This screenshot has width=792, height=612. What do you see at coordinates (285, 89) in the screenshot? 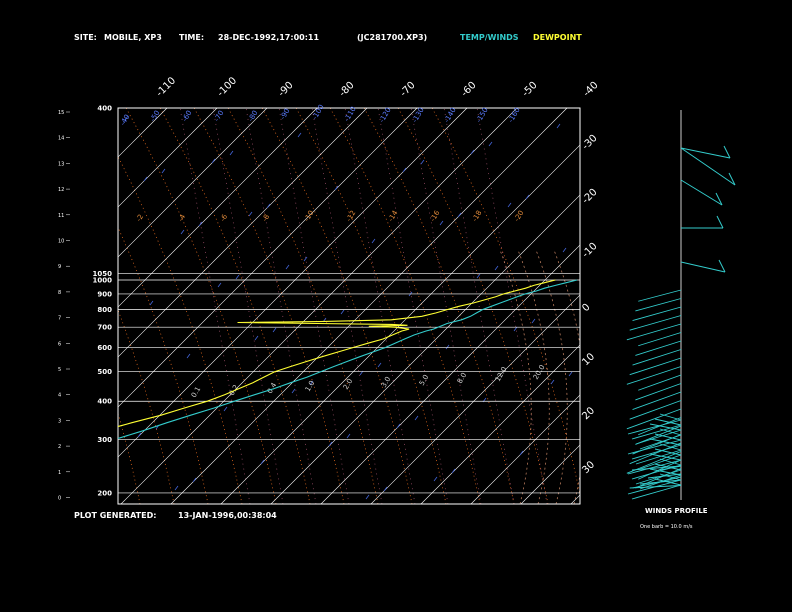
I see `top-isotherm-label: -90` at bounding box center [285, 89].